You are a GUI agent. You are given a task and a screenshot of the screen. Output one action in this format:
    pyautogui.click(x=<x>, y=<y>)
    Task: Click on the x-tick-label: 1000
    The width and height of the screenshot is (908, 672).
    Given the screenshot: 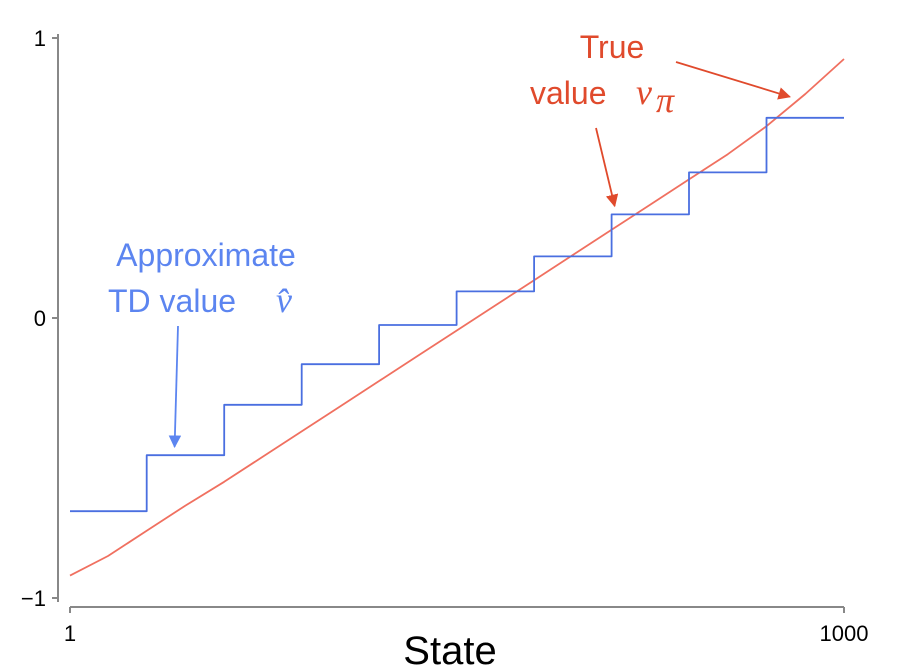 What is the action you would take?
    pyautogui.click(x=844, y=633)
    